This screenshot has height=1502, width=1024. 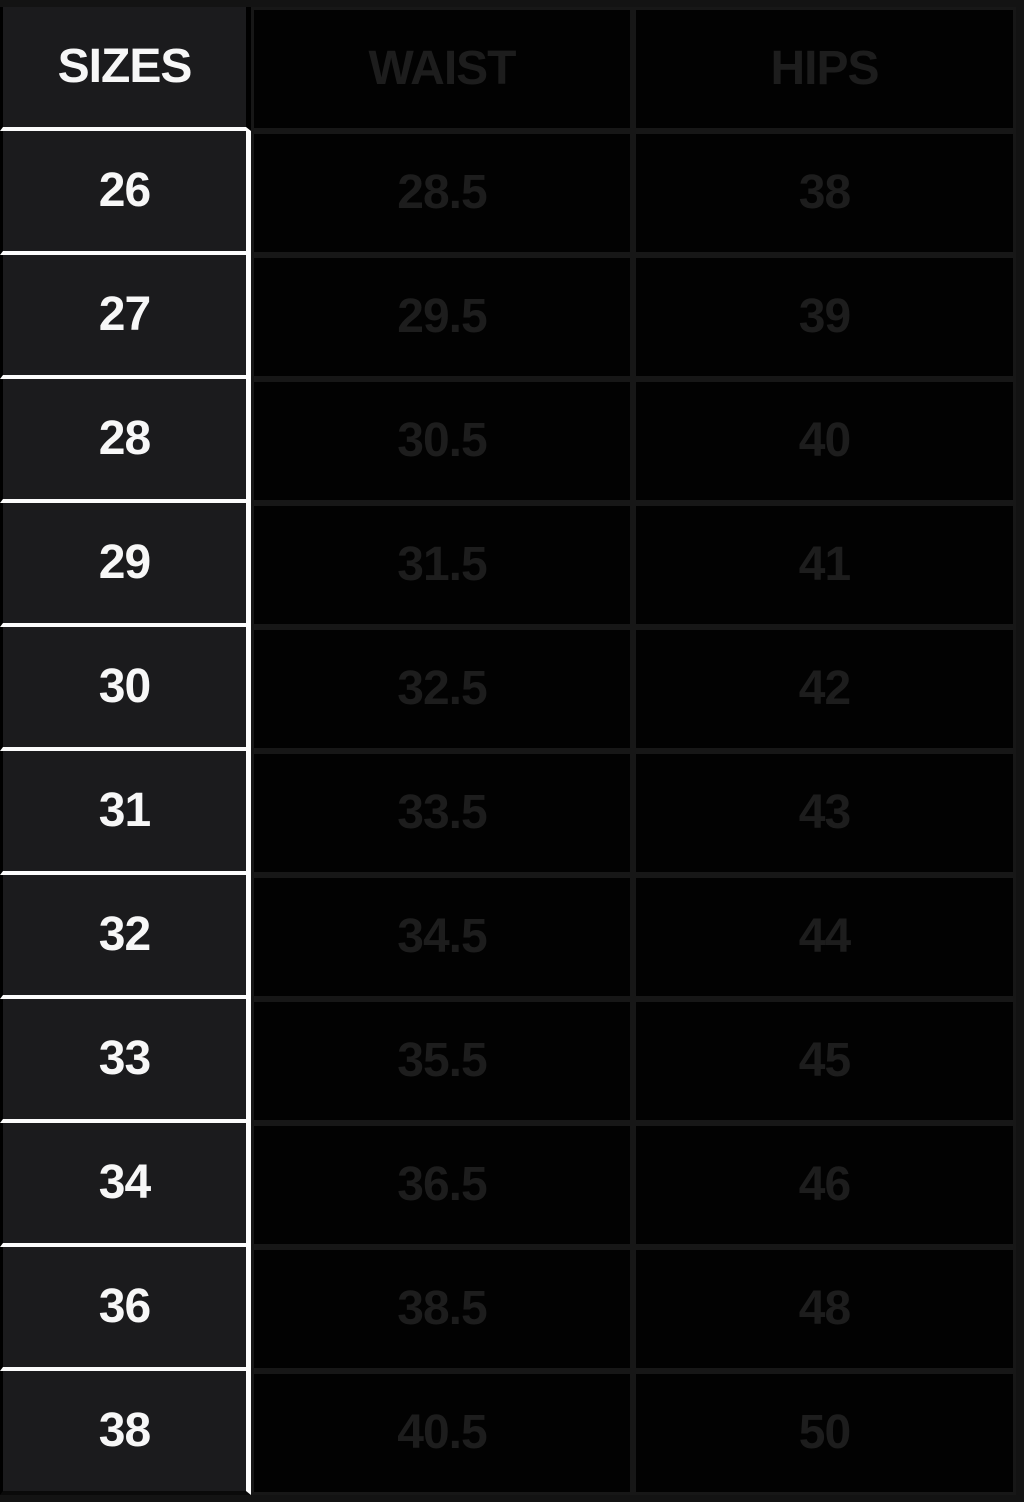 What do you see at coordinates (125, 1185) in the screenshot?
I see `size-cell: 34` at bounding box center [125, 1185].